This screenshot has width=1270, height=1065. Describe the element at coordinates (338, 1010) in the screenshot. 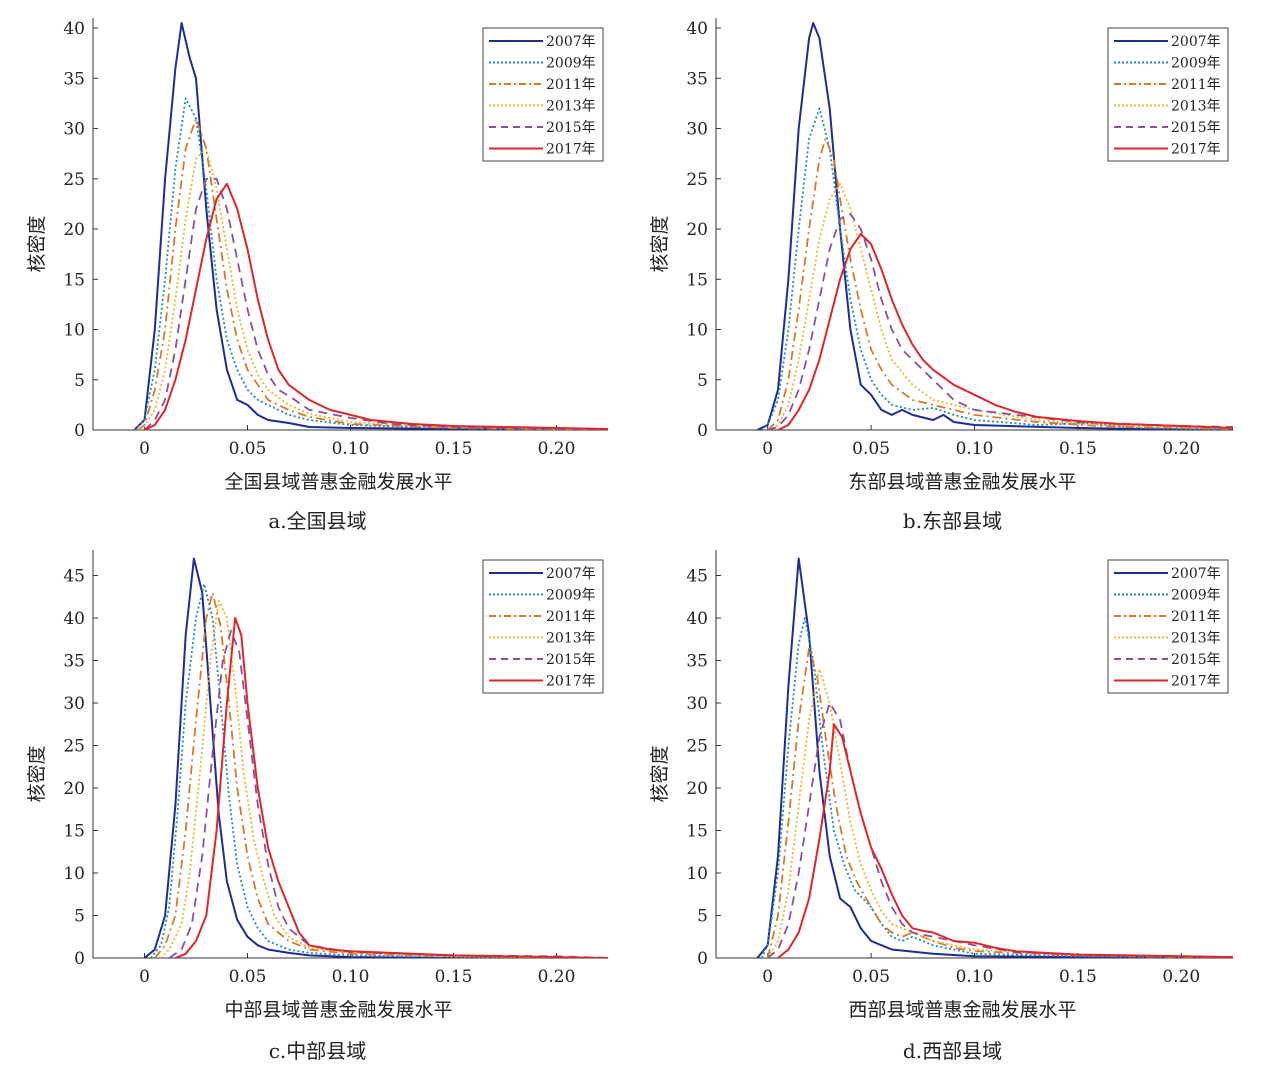

I see `x-axis-label: 中部县域普惠金融发展水平` at that location.